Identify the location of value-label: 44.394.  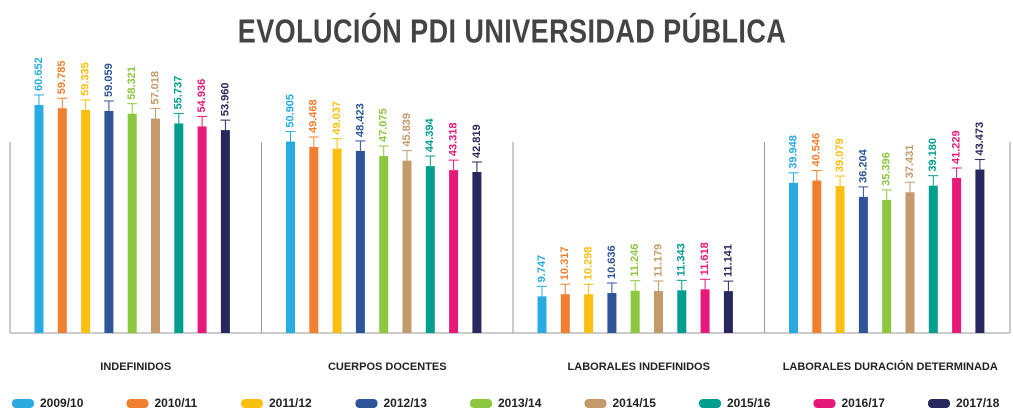
(430, 135).